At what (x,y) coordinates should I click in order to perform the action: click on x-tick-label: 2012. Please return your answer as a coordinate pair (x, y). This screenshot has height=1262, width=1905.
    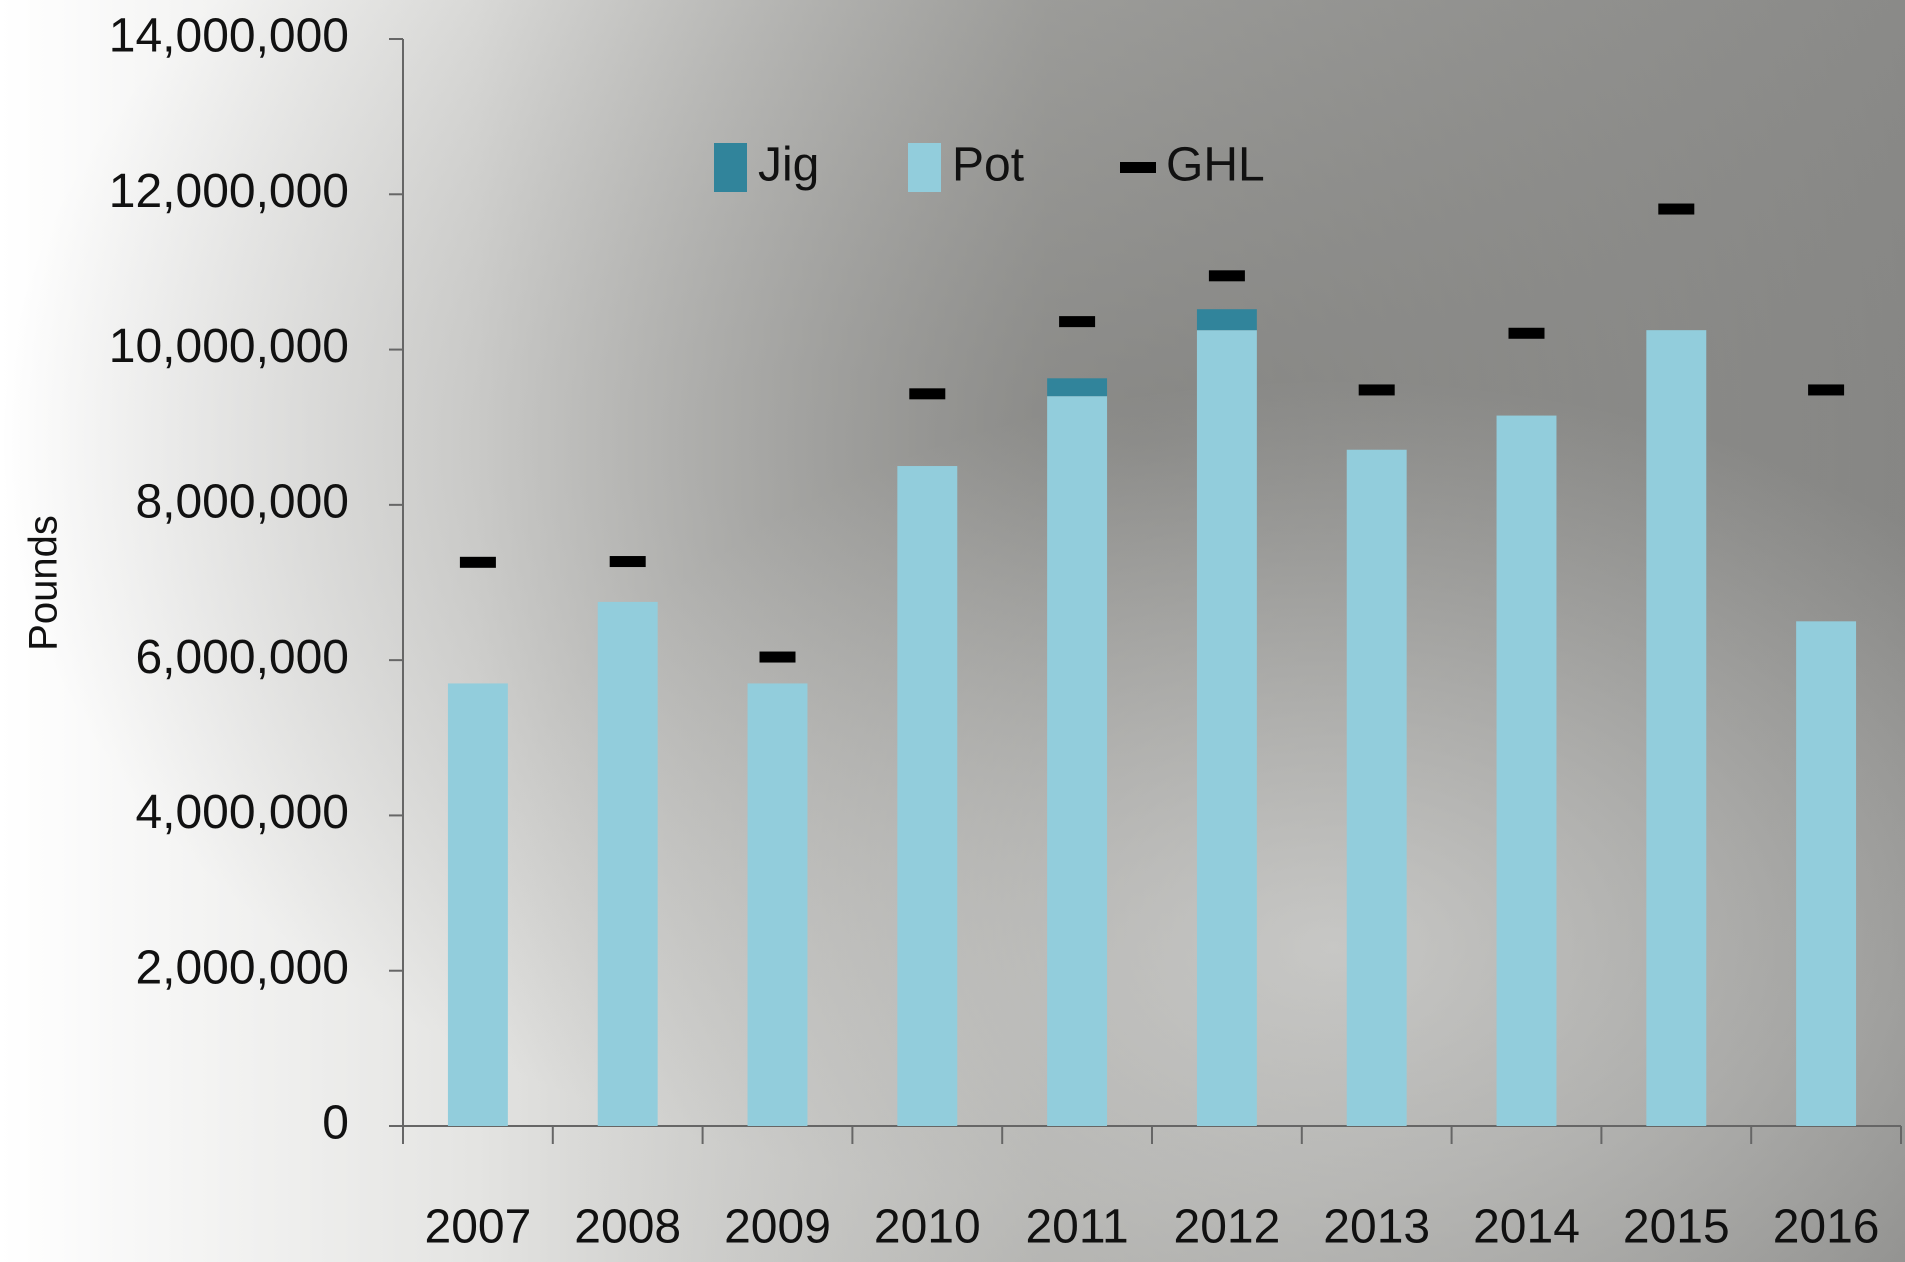
    Looking at the image, I should click on (1227, 1227).